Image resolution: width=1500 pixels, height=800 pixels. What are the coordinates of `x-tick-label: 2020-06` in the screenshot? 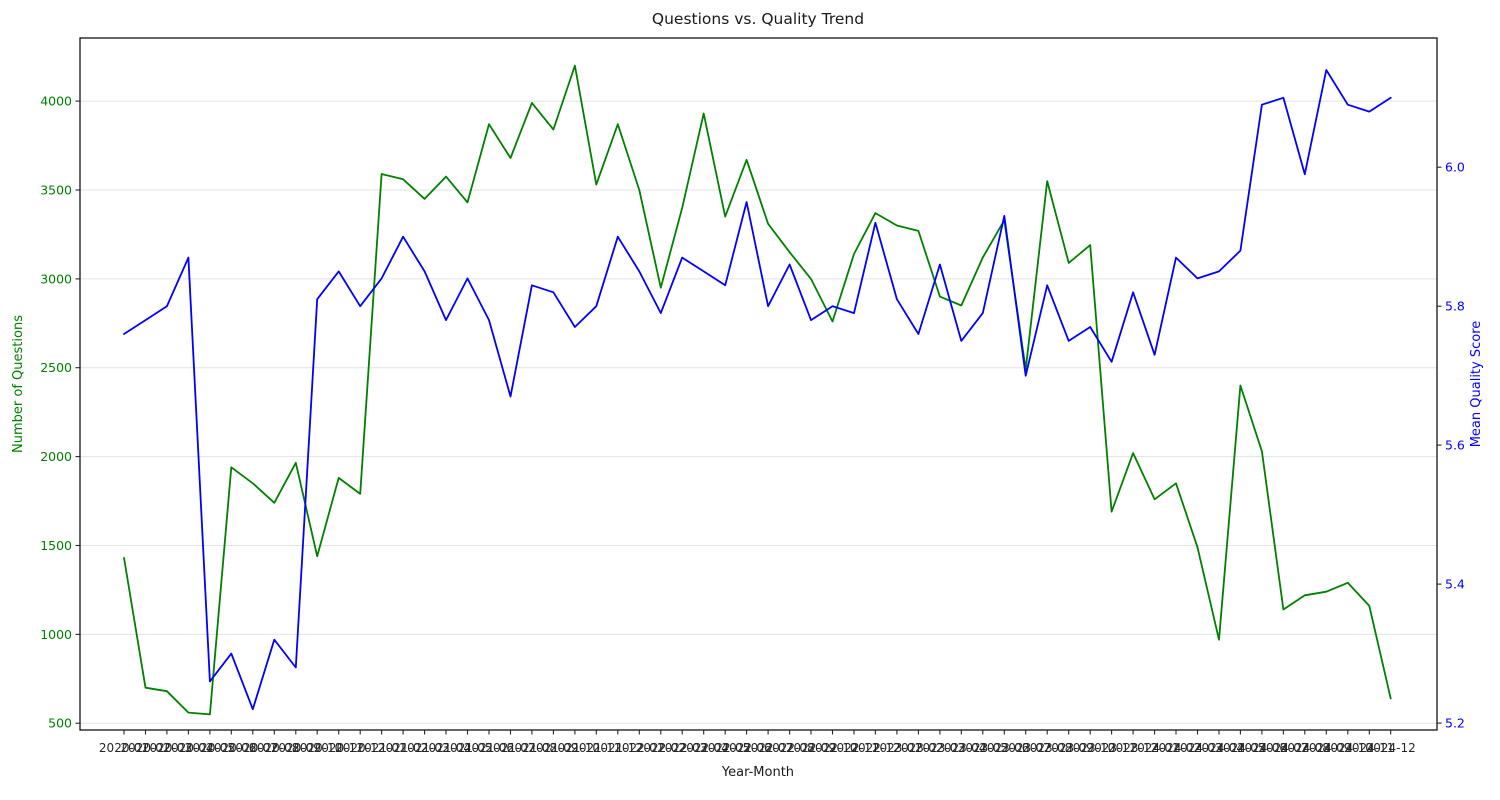 It's located at (231, 748).